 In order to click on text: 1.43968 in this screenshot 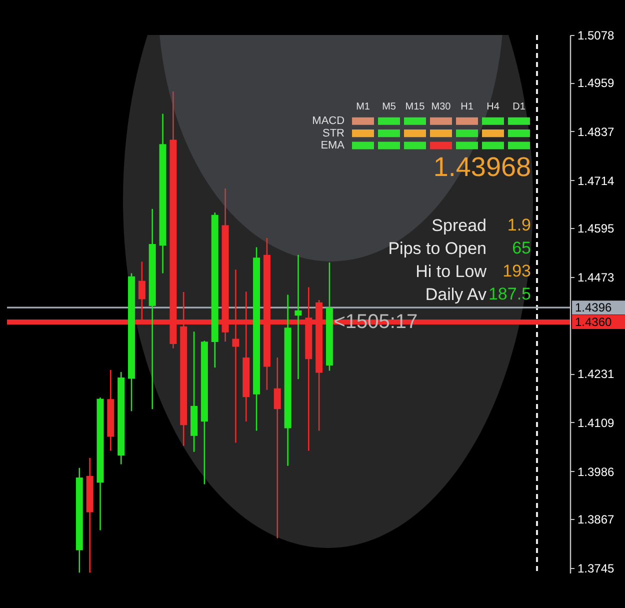, I will do `click(482, 167)`.